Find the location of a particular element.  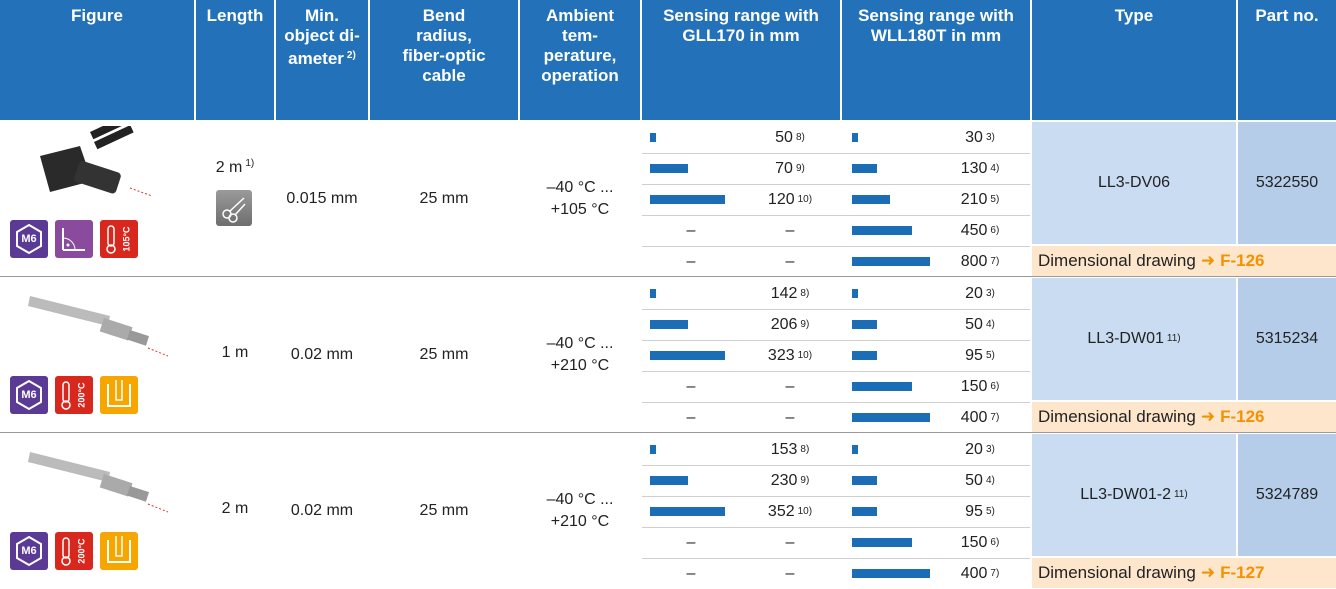

icon: 200°C is located at coordinates (74, 551).